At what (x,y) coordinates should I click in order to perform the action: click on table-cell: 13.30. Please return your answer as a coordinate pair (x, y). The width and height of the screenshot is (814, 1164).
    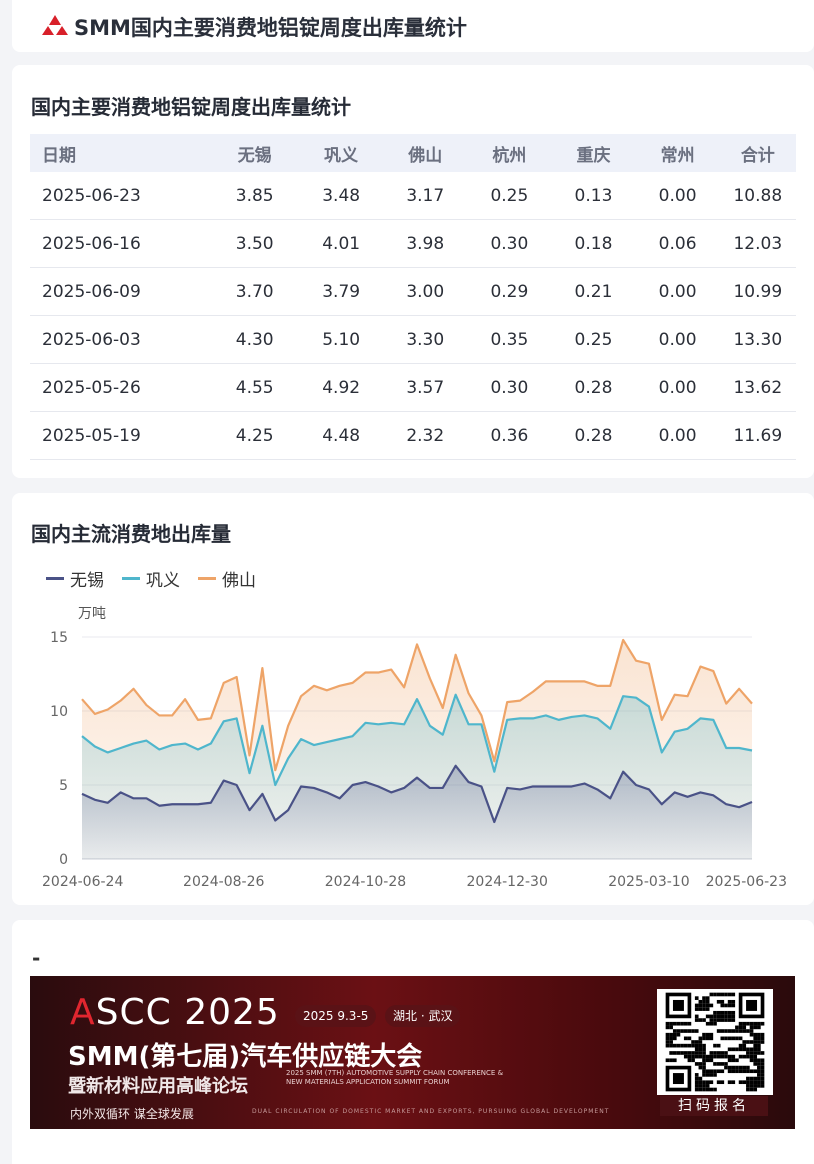
    Looking at the image, I should click on (757, 339).